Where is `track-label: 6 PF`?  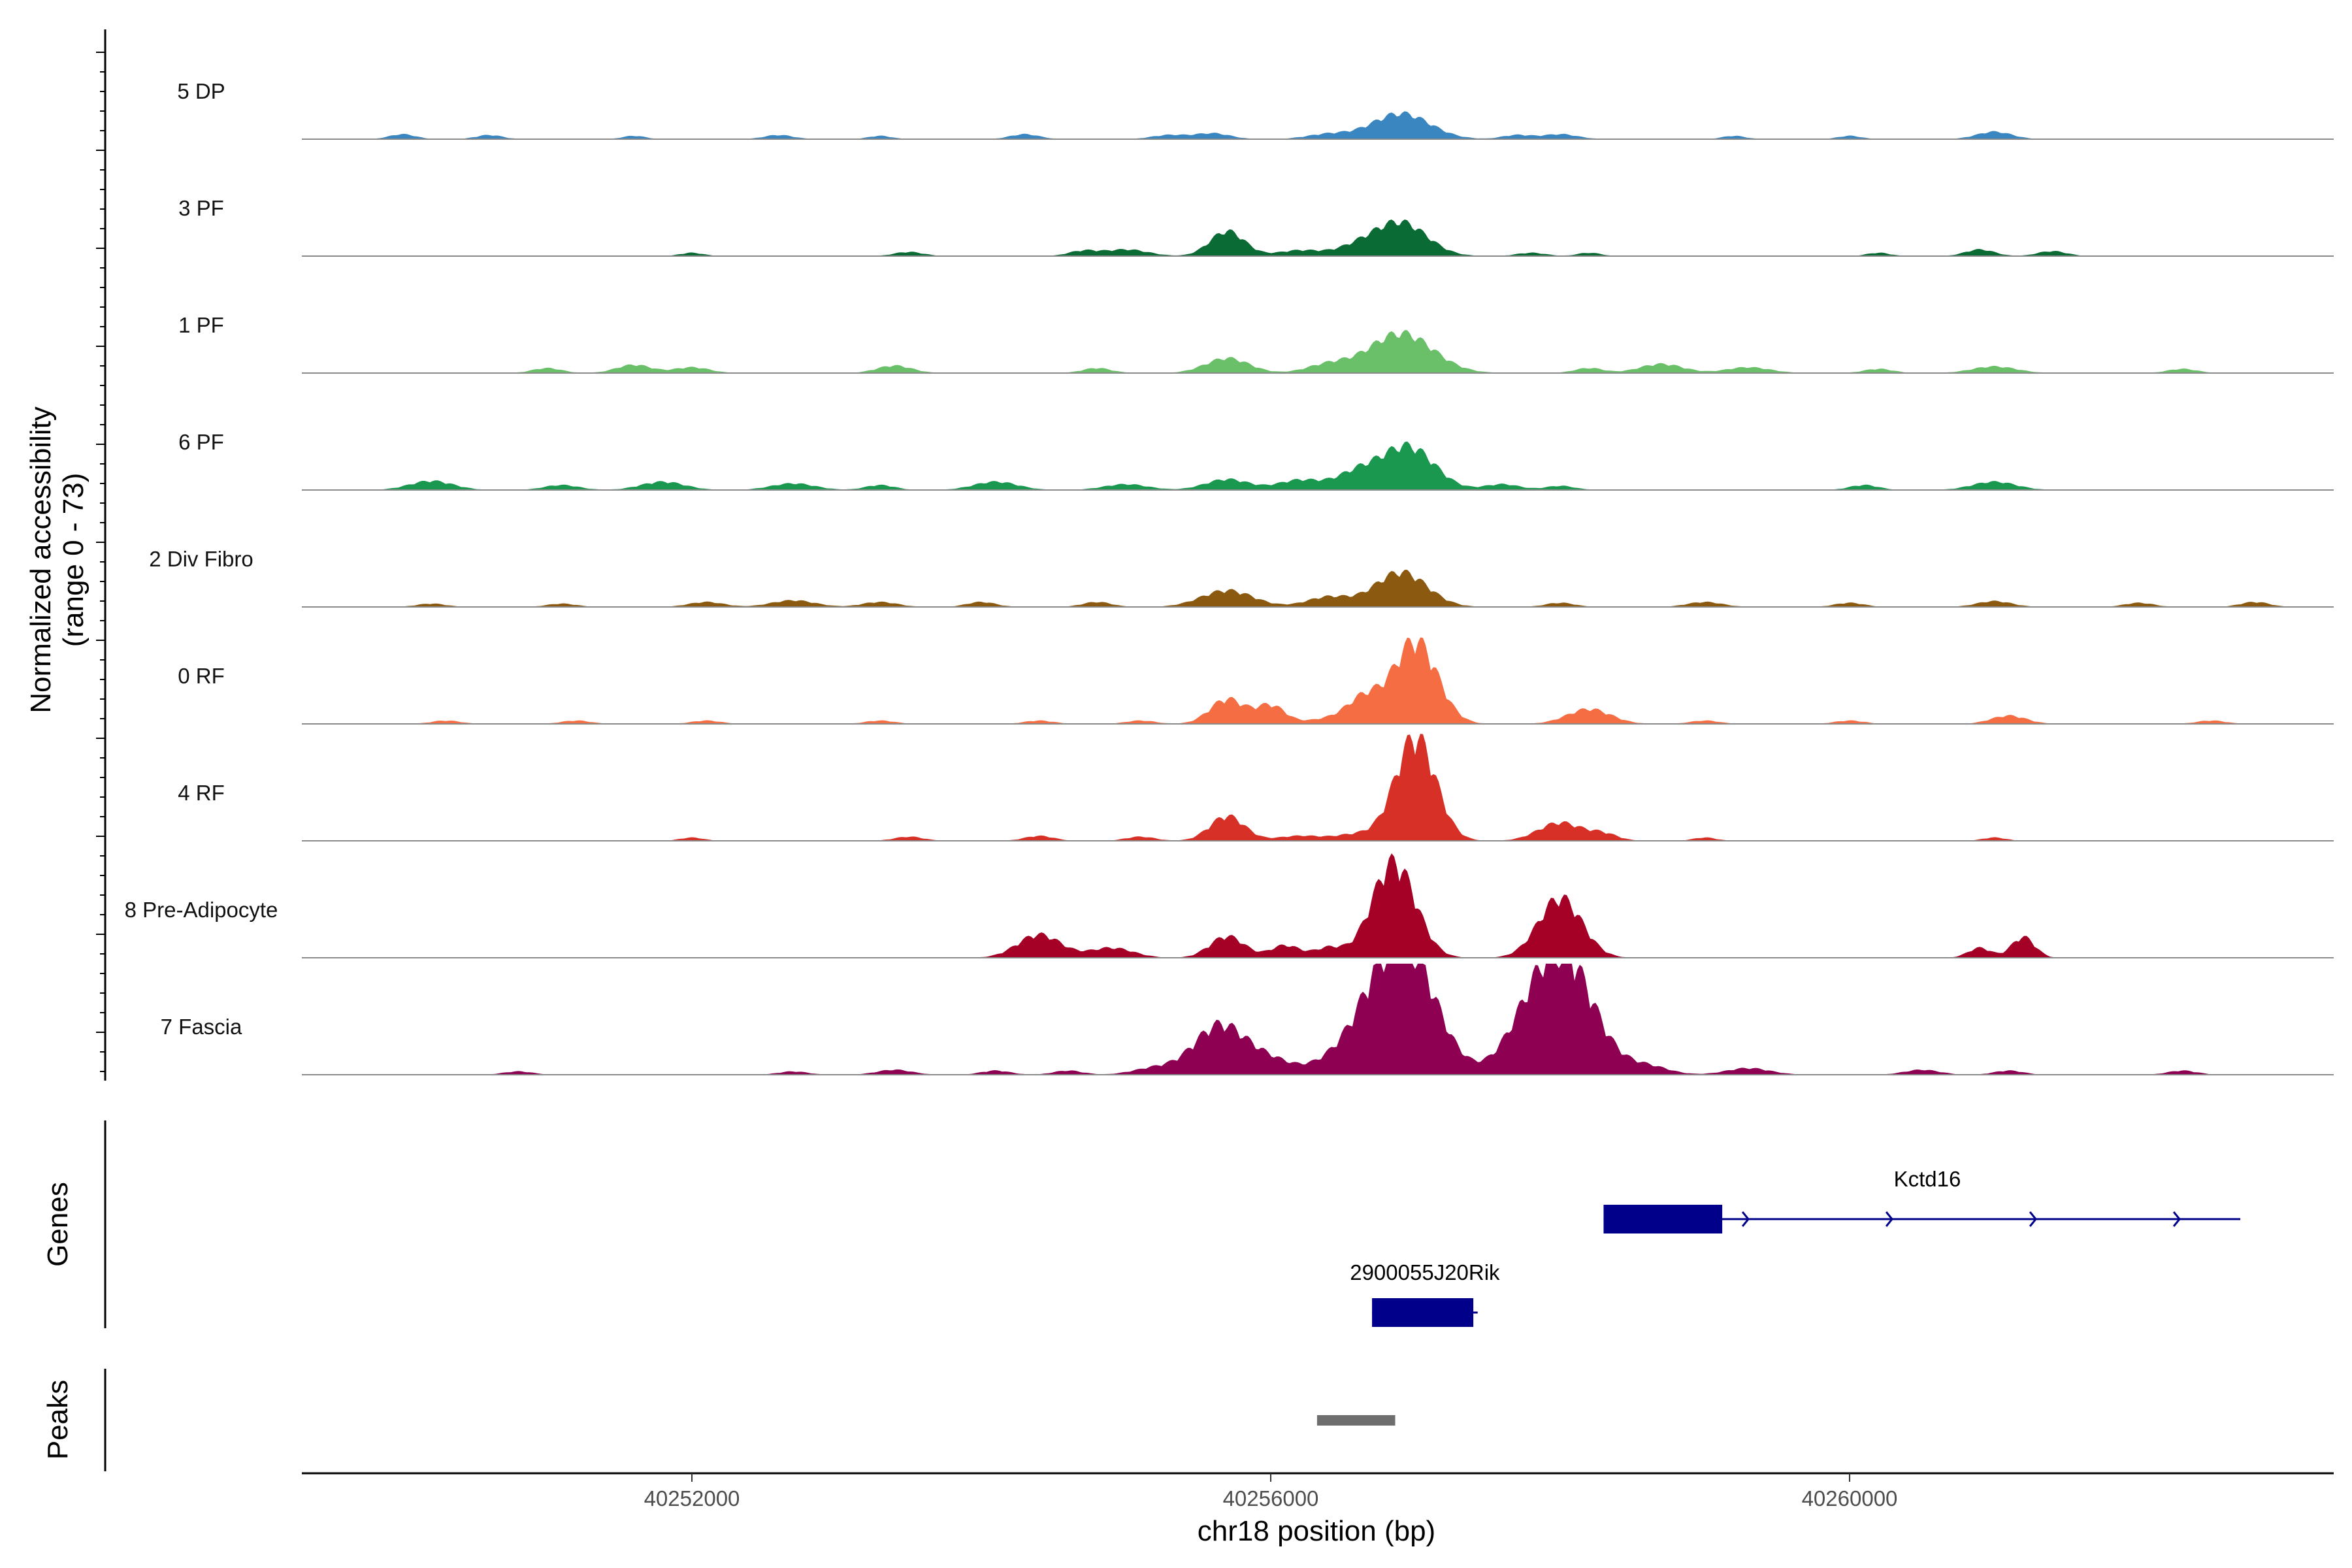
track-label: 6 PF is located at coordinates (201, 442).